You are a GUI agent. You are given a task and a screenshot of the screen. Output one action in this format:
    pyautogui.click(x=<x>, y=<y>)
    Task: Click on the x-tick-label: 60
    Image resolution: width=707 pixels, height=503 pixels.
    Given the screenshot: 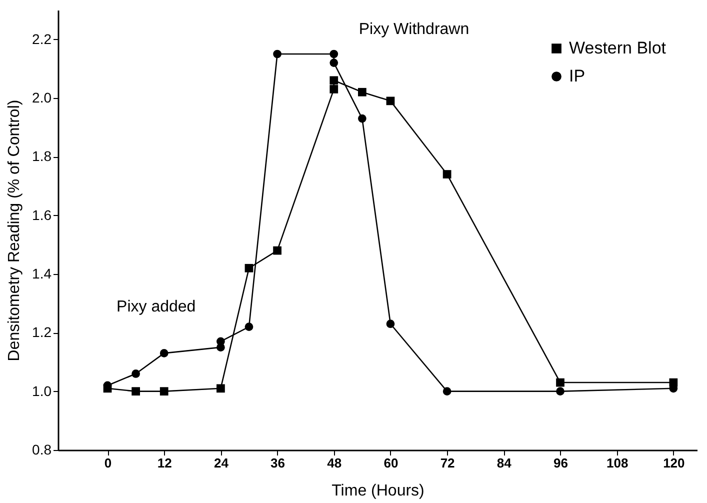 What is the action you would take?
    pyautogui.click(x=391, y=463)
    